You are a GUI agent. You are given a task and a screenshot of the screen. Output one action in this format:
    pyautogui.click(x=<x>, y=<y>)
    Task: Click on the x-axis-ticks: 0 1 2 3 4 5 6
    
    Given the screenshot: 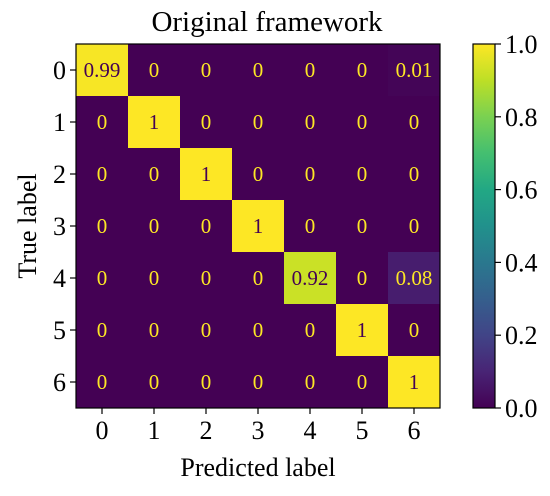 What is the action you would take?
    pyautogui.click(x=258, y=426)
    